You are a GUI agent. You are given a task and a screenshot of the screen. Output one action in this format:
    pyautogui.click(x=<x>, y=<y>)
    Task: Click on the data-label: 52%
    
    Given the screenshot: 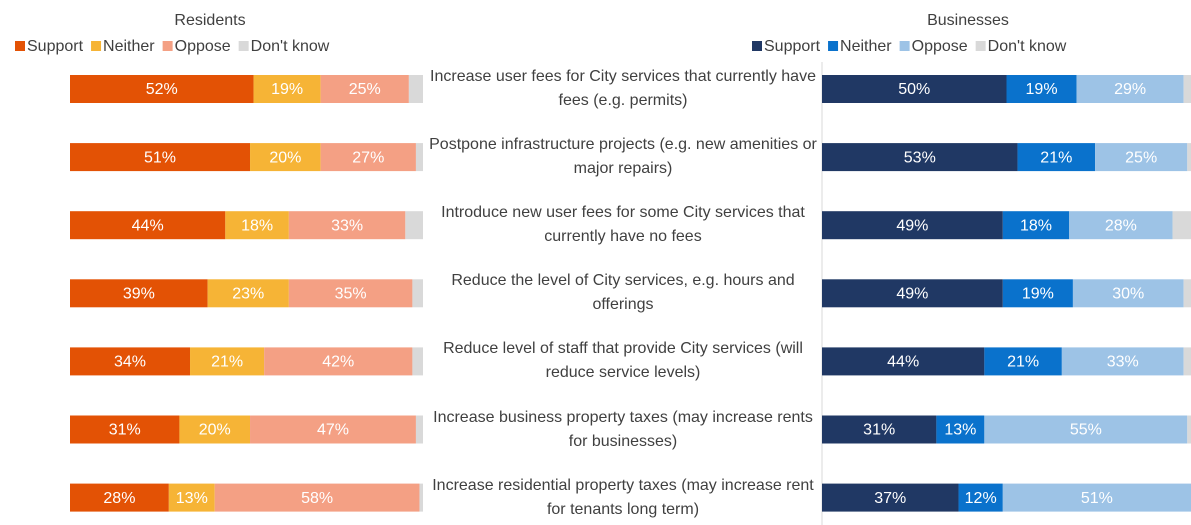 What is the action you would take?
    pyautogui.click(x=162, y=89)
    